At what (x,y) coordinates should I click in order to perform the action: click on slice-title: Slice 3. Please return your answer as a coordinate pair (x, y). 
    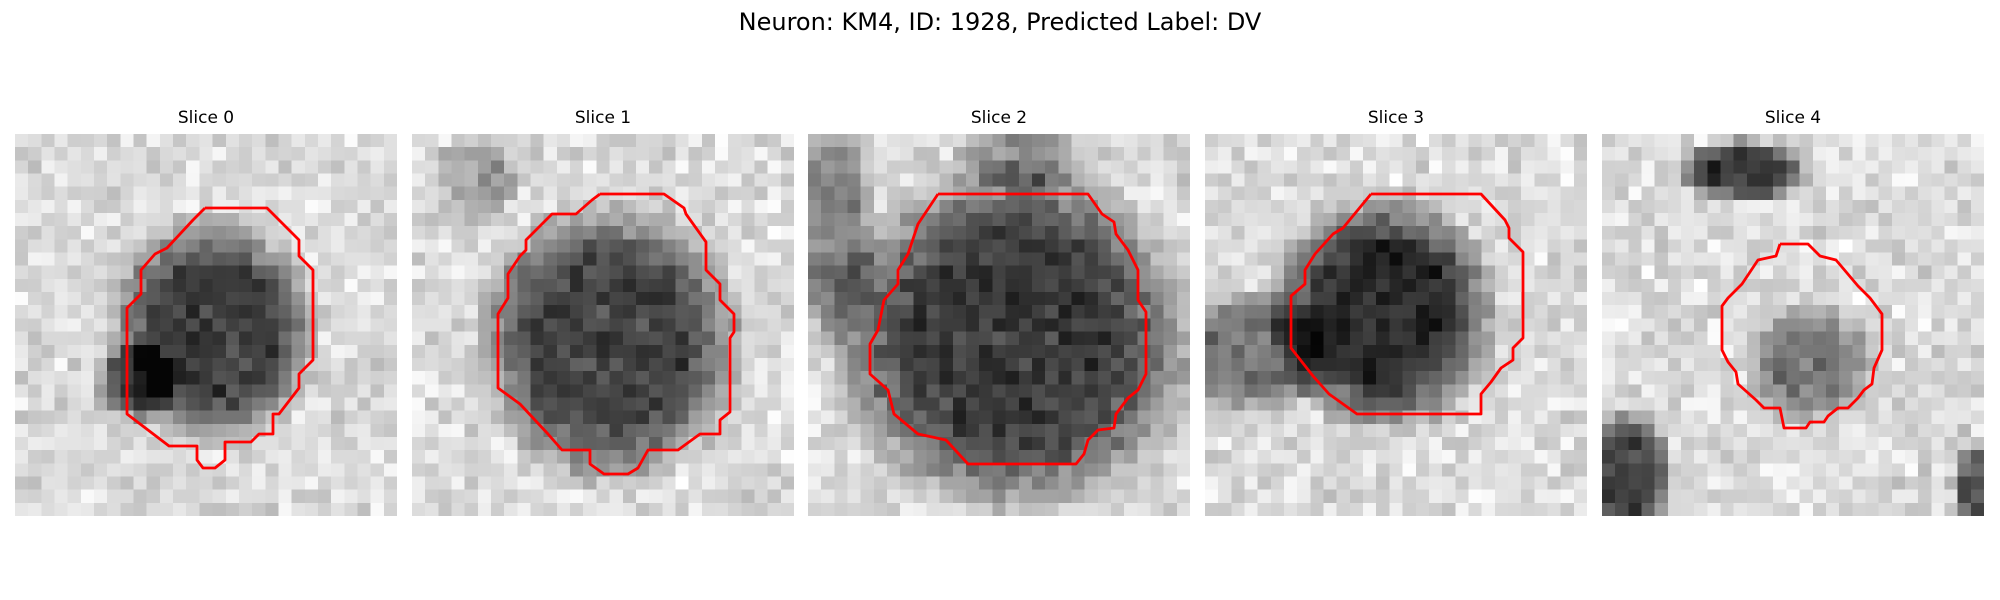
    Looking at the image, I should click on (1396, 118).